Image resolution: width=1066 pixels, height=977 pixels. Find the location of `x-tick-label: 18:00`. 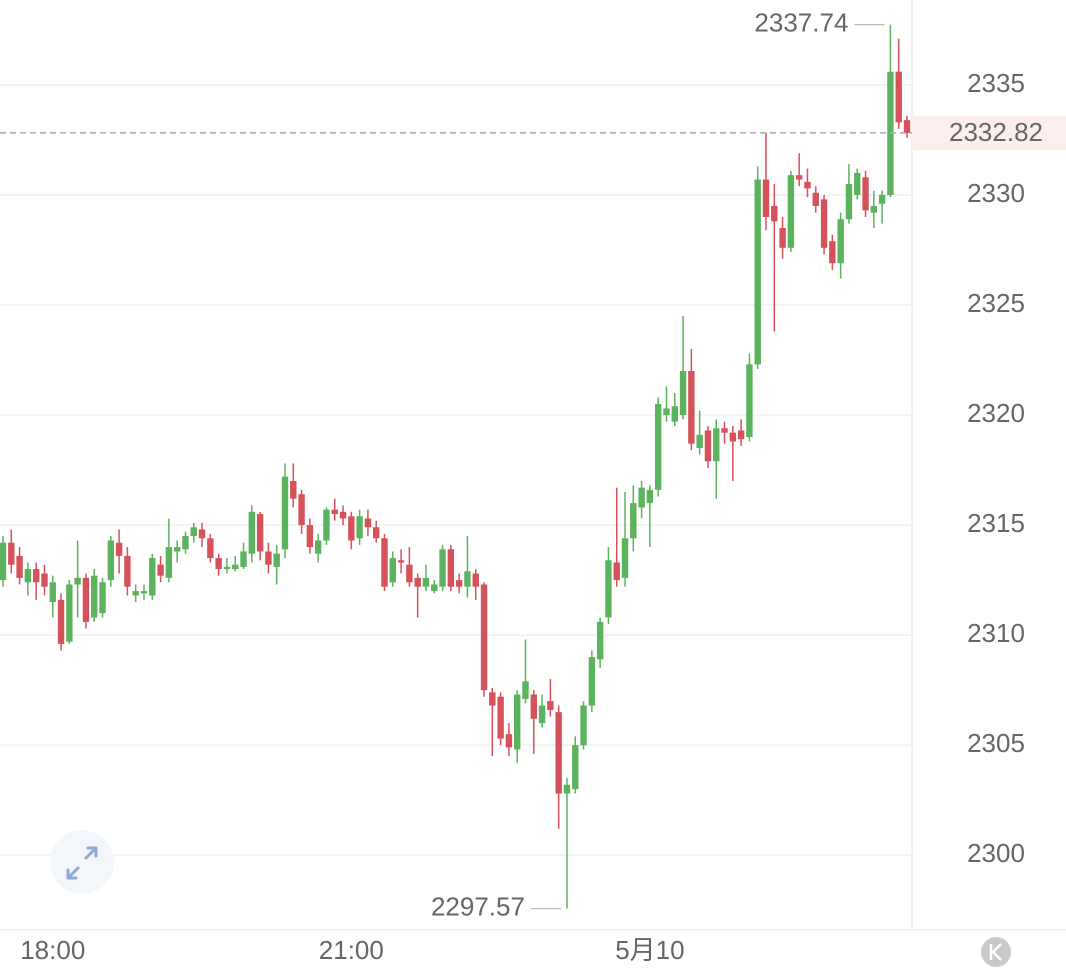

x-tick-label: 18:00 is located at coordinates (52, 950).